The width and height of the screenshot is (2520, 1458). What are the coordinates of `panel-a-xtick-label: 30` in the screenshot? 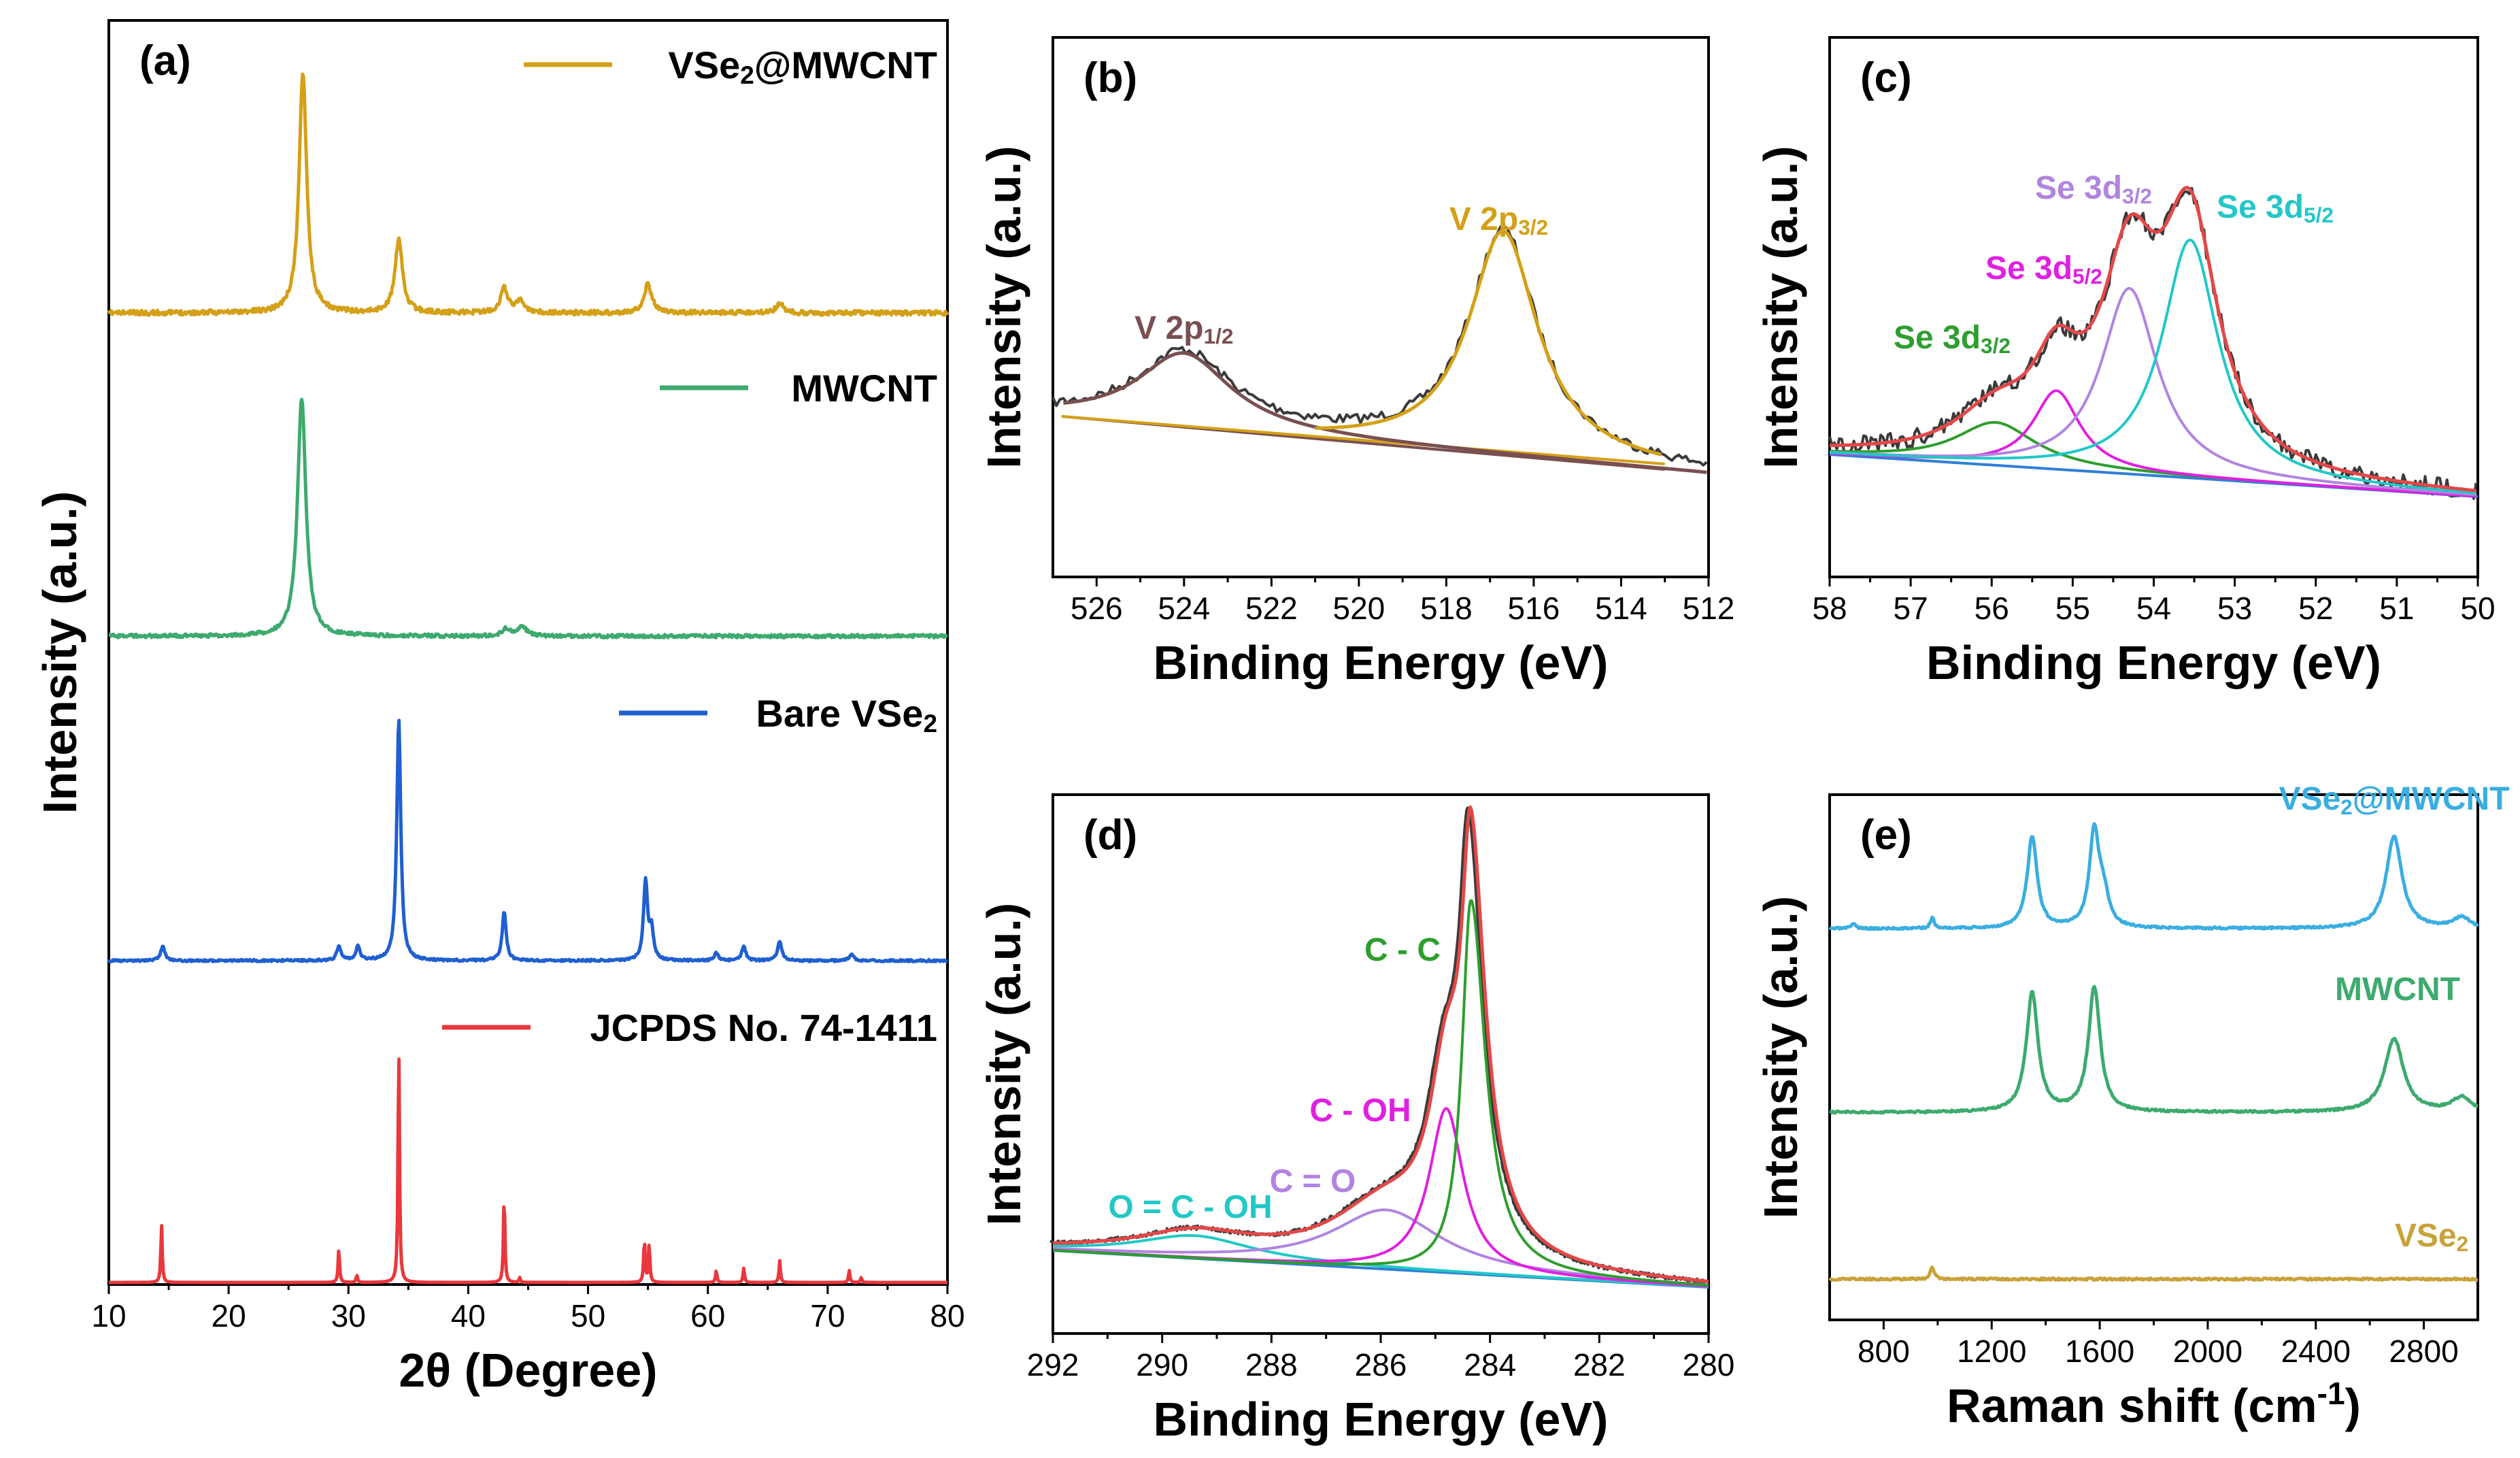 It's located at (349, 1315).